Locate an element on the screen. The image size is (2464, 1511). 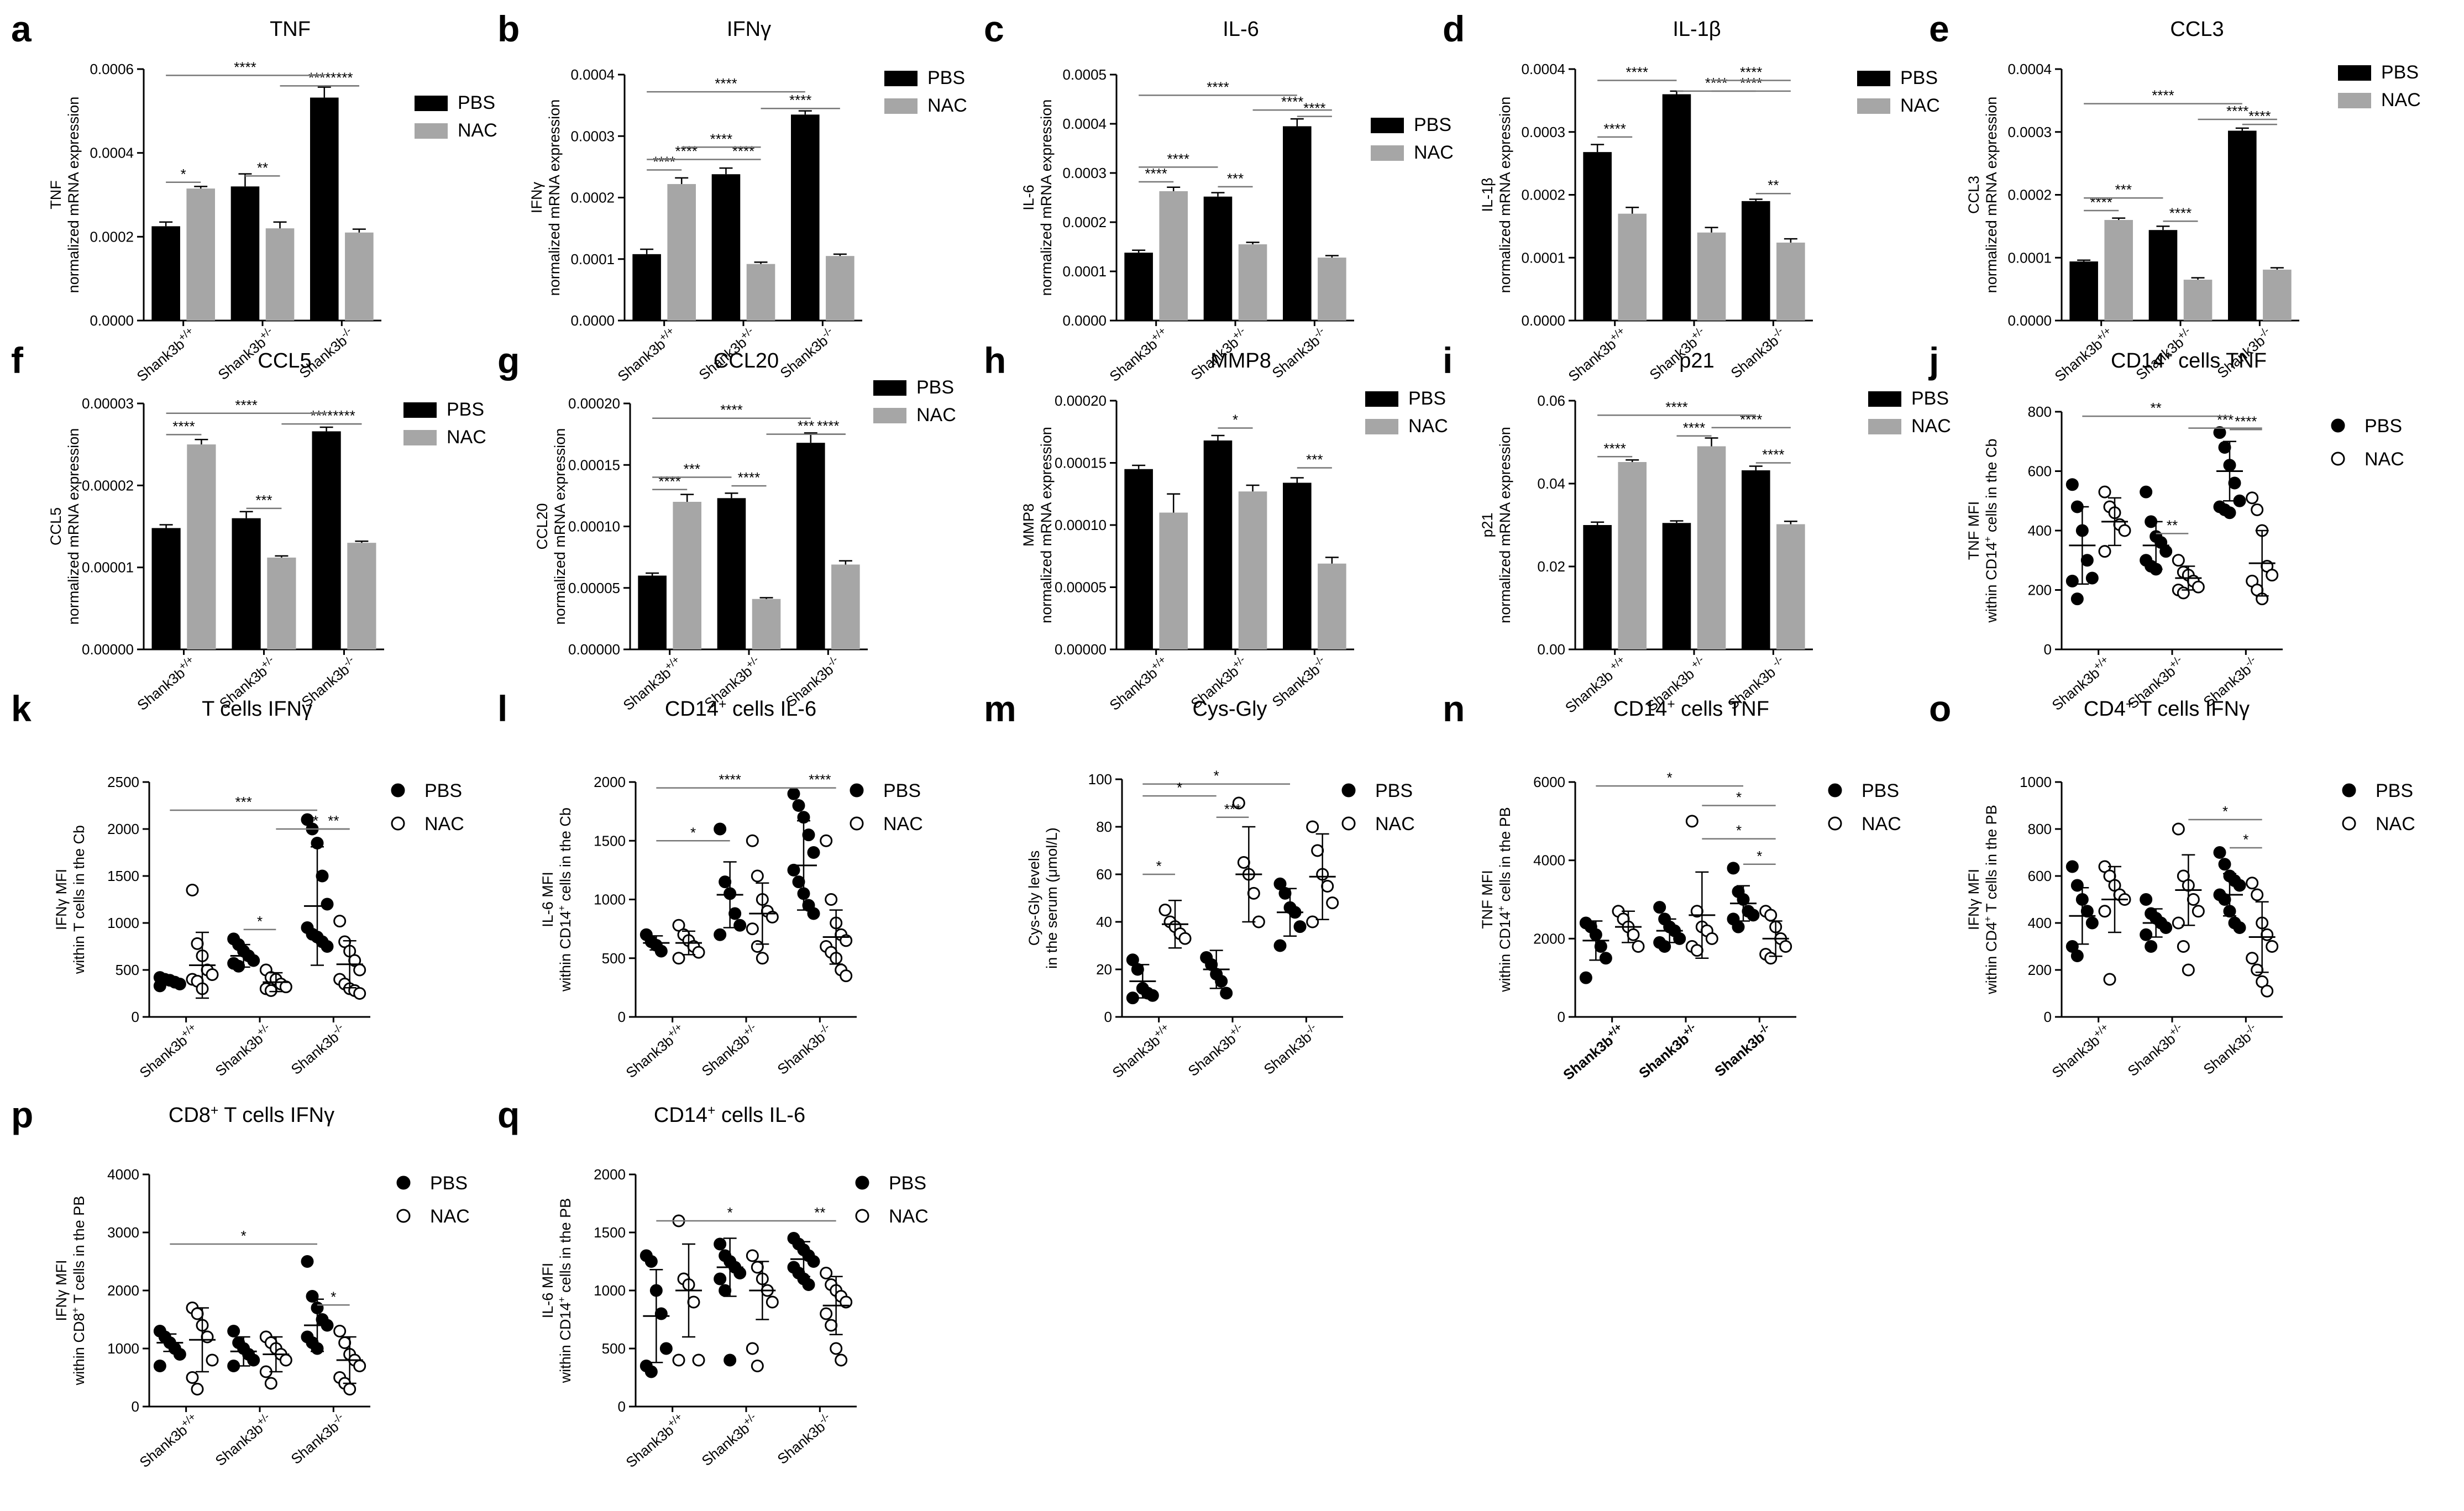
y-tick-label: 1000 is located at coordinates (123, 923).